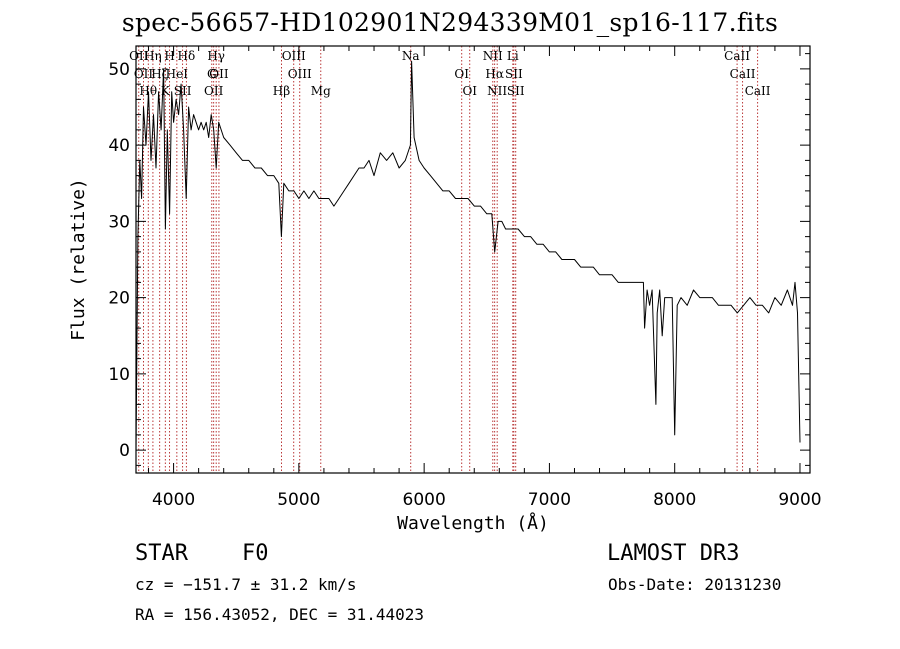 Image resolution: width=900 pixels, height=649 pixels. What do you see at coordinates (673, 553) in the screenshot?
I see `survey-label: LAMOST DR3` at bounding box center [673, 553].